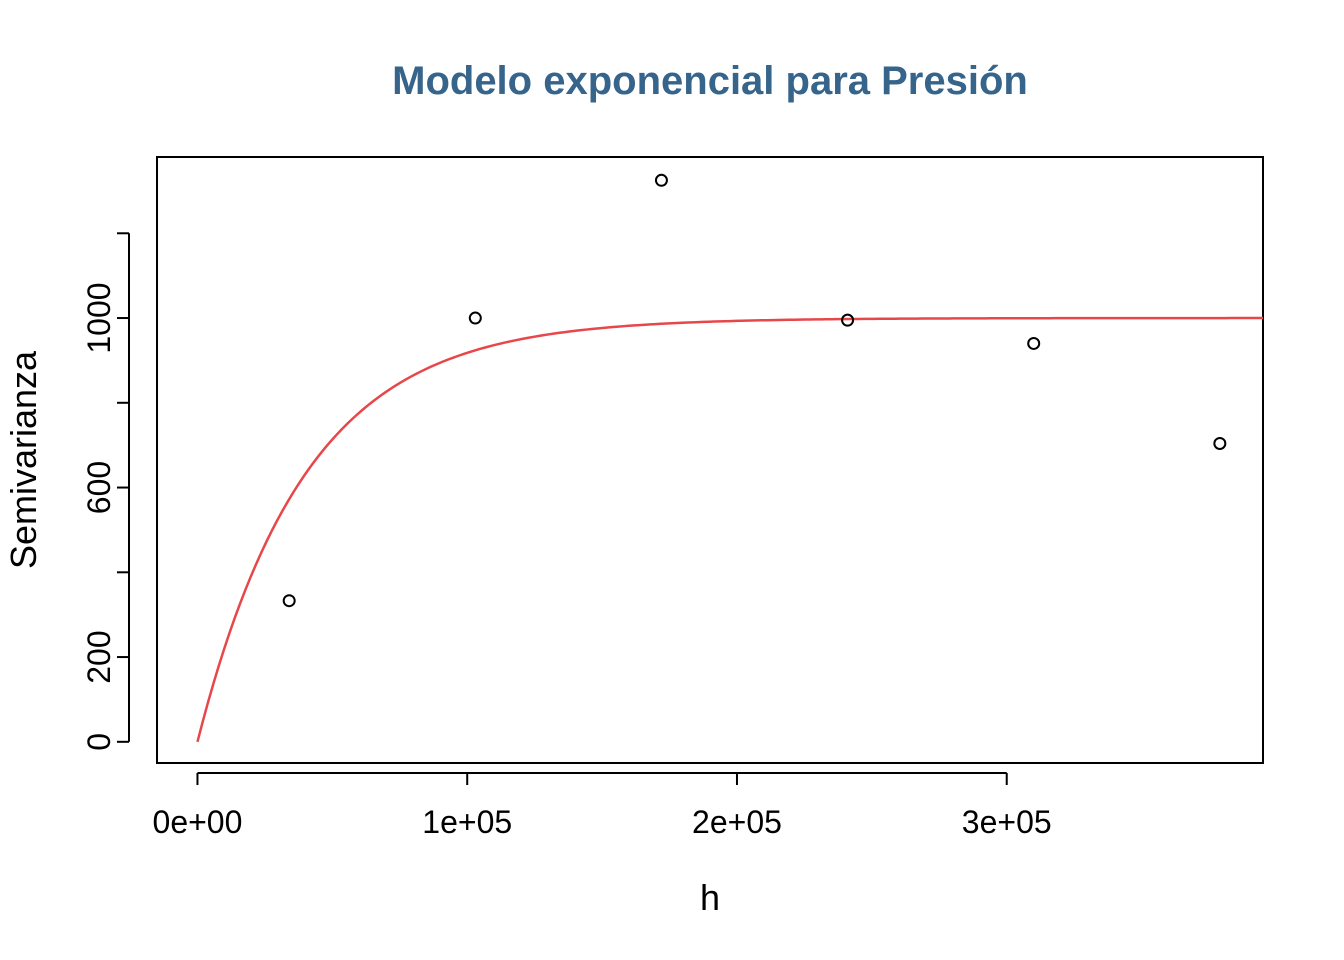  What do you see at coordinates (198, 822) in the screenshot?
I see `x-tick-label: 0e+00` at bounding box center [198, 822].